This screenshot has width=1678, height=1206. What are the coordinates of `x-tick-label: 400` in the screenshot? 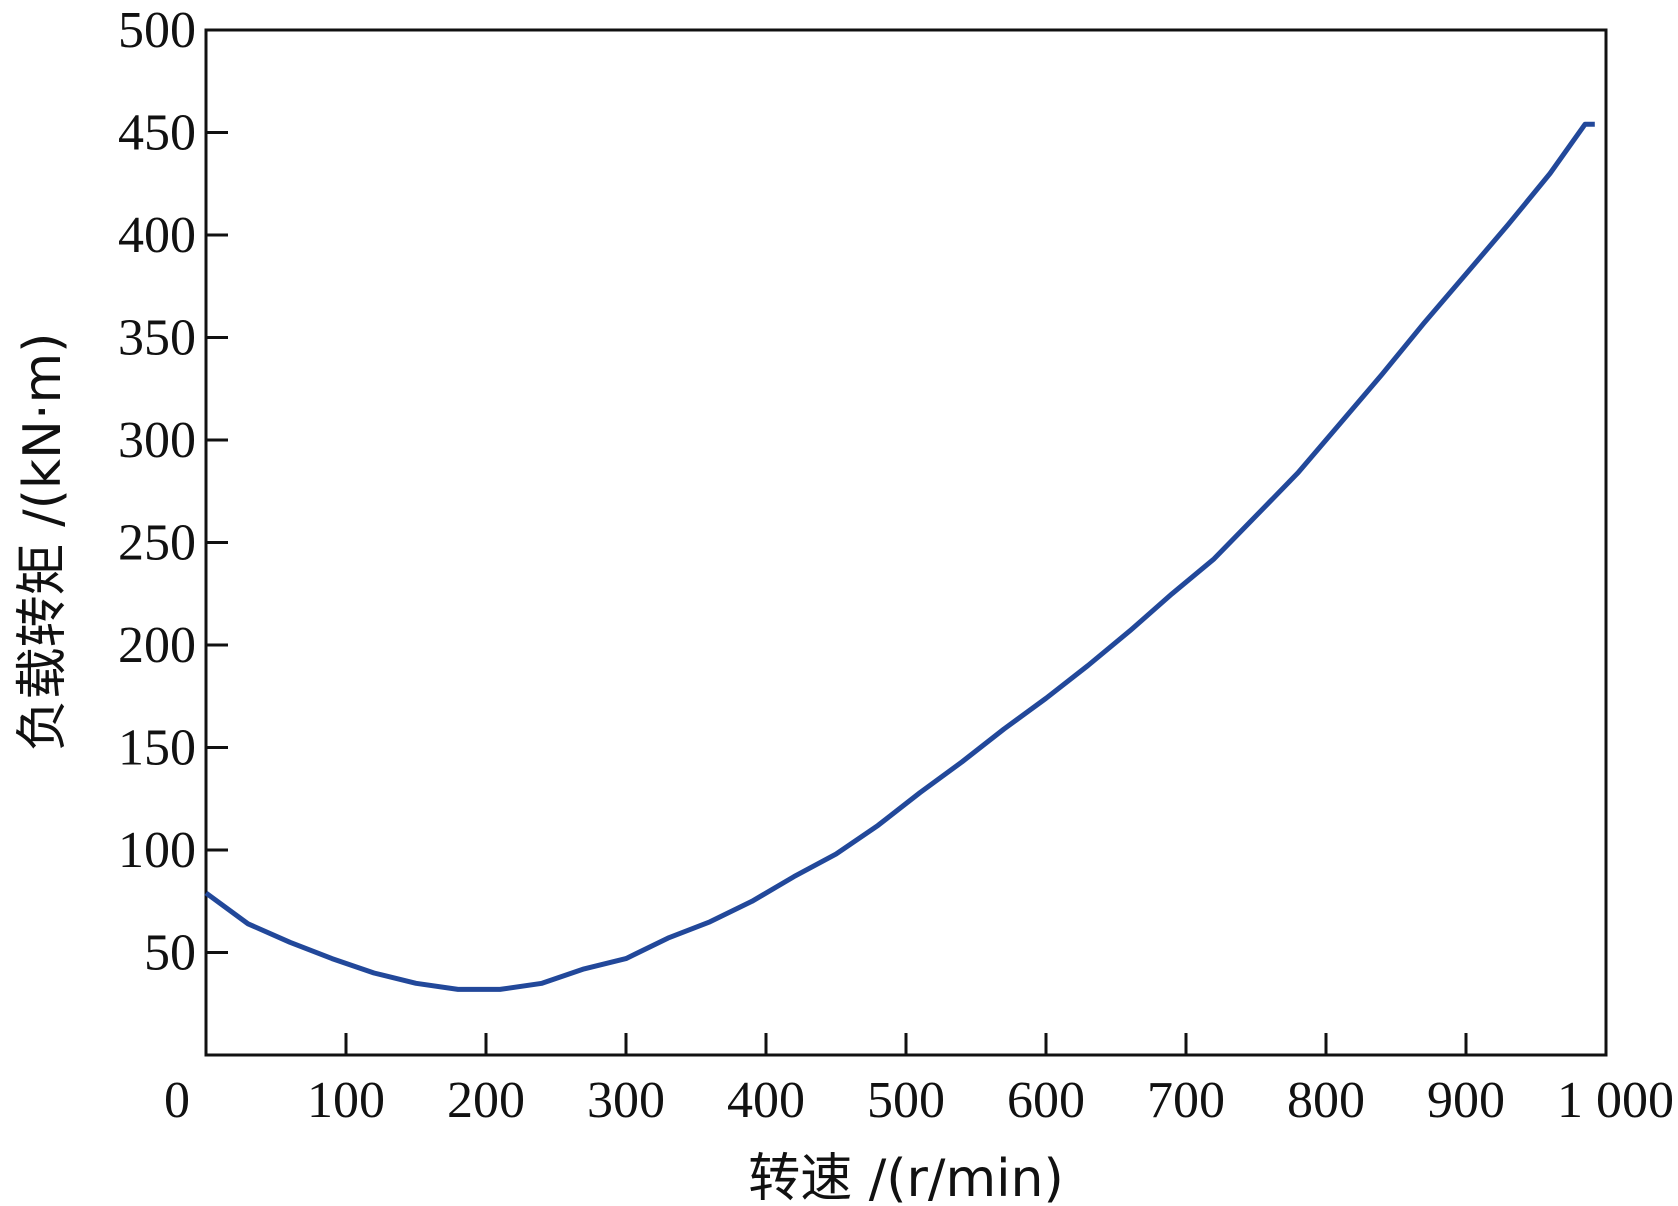 It's located at (766, 1100).